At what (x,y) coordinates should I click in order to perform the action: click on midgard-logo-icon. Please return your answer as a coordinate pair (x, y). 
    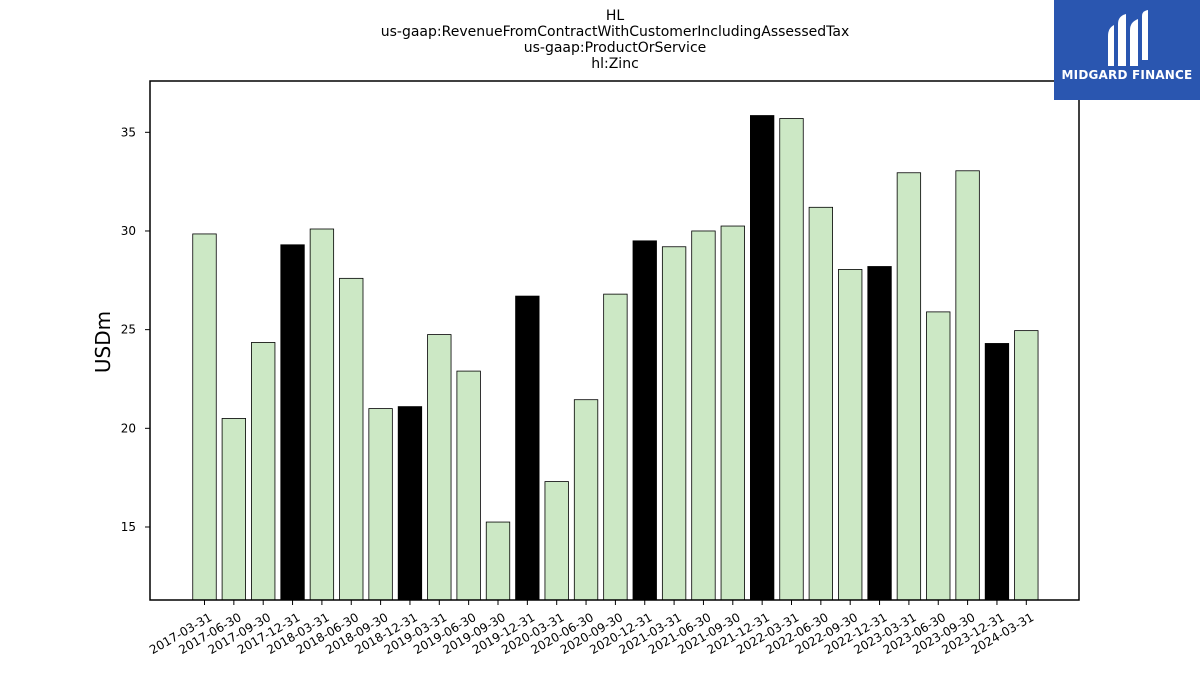
    Looking at the image, I should click on (1128, 38).